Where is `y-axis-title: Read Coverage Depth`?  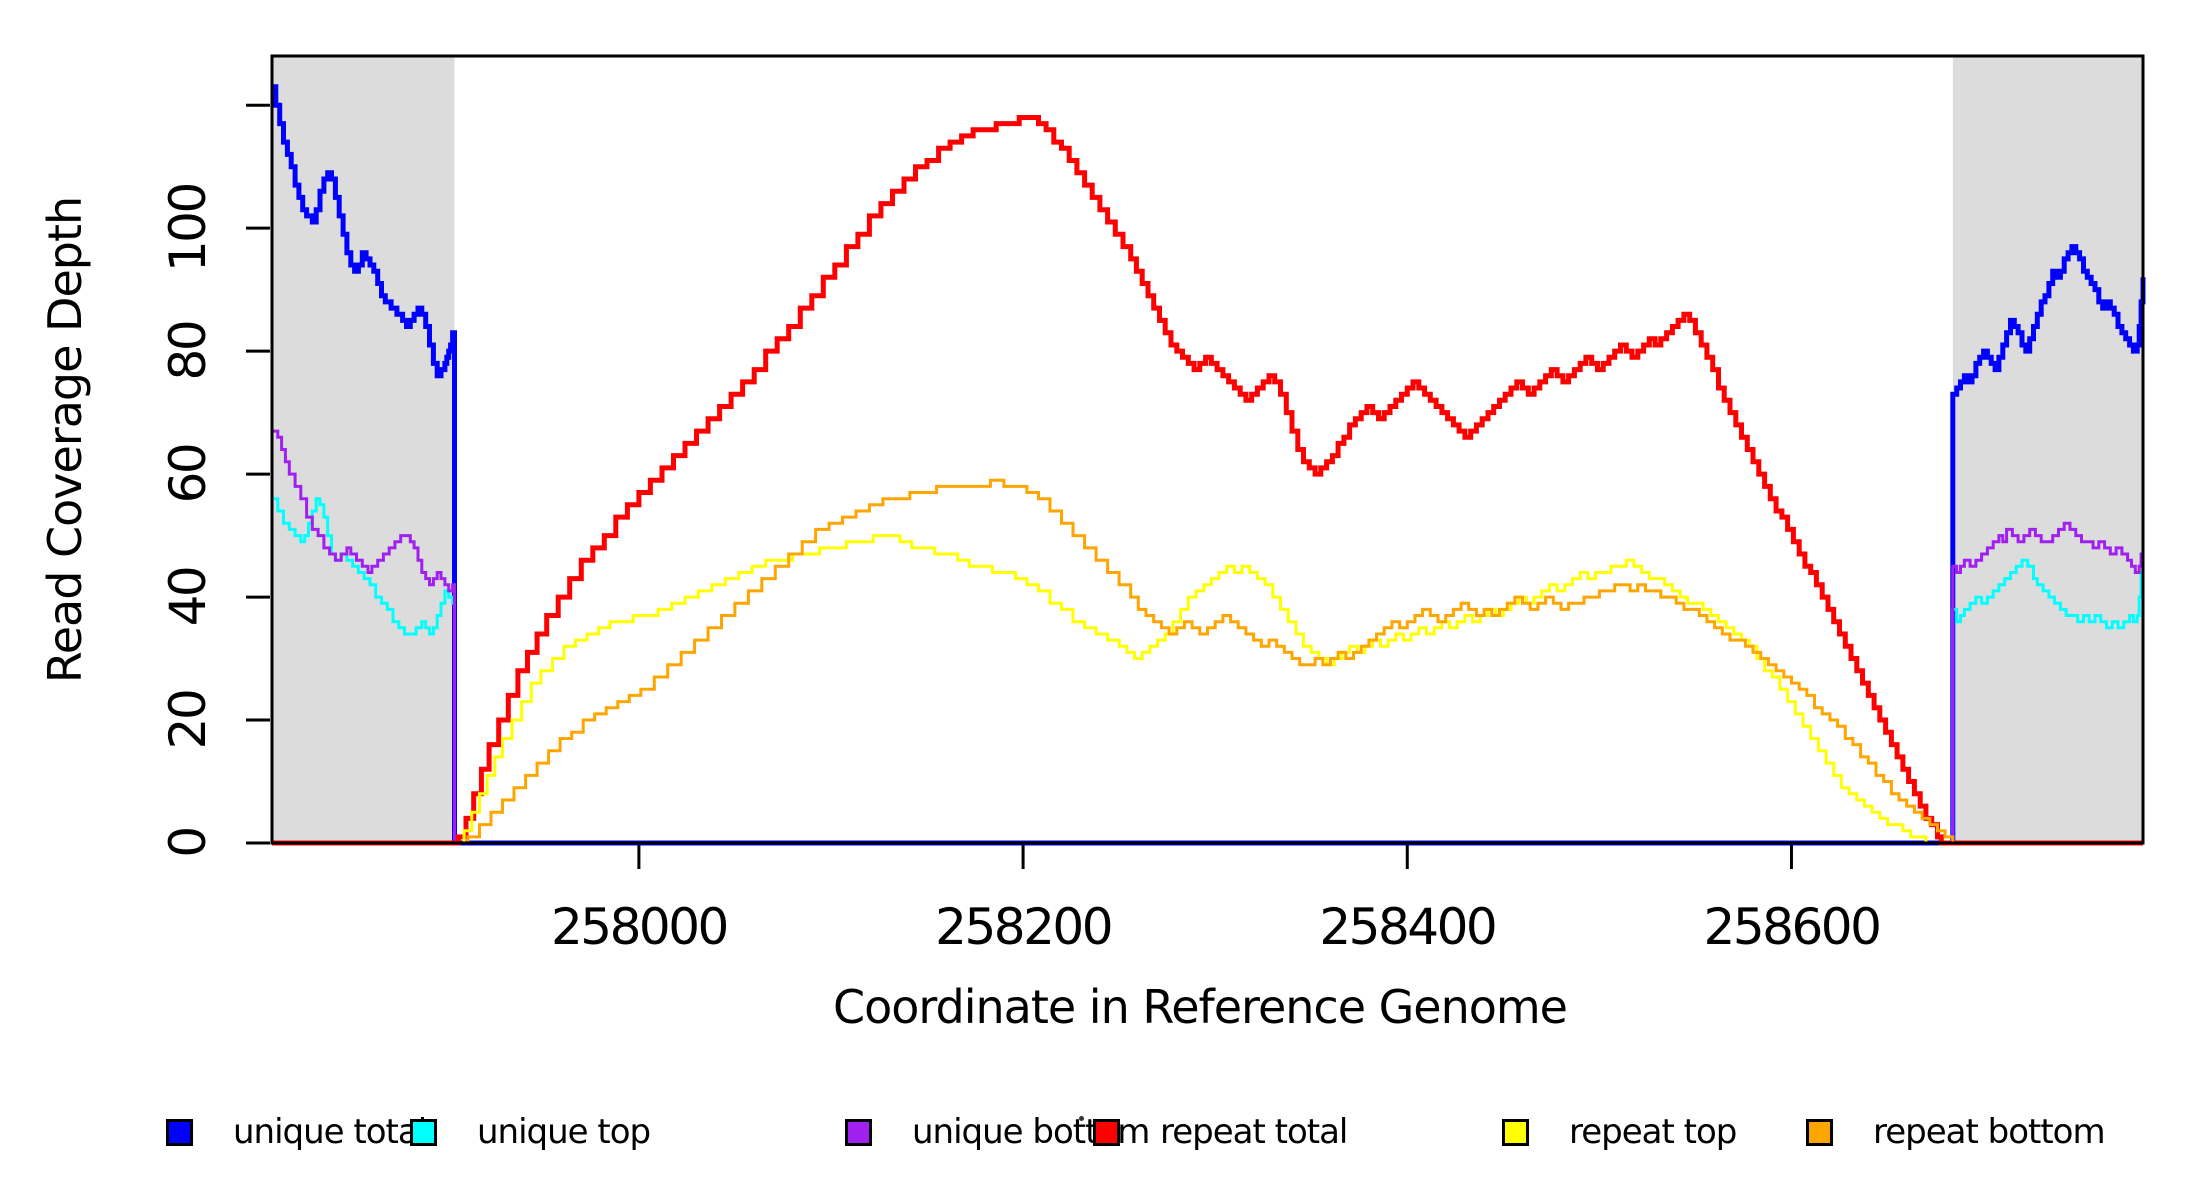 y-axis-title: Read Coverage Depth is located at coordinates (65, 440).